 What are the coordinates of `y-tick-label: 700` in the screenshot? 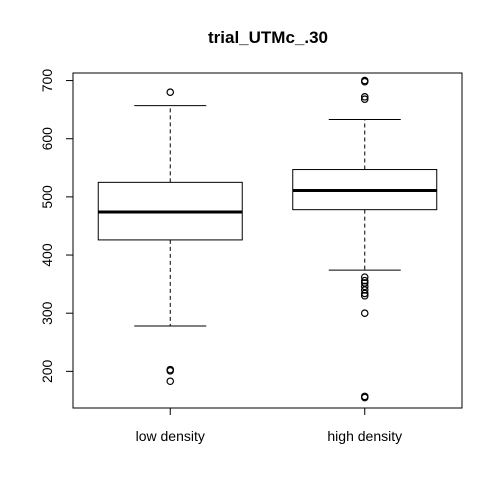 It's located at (47, 81).